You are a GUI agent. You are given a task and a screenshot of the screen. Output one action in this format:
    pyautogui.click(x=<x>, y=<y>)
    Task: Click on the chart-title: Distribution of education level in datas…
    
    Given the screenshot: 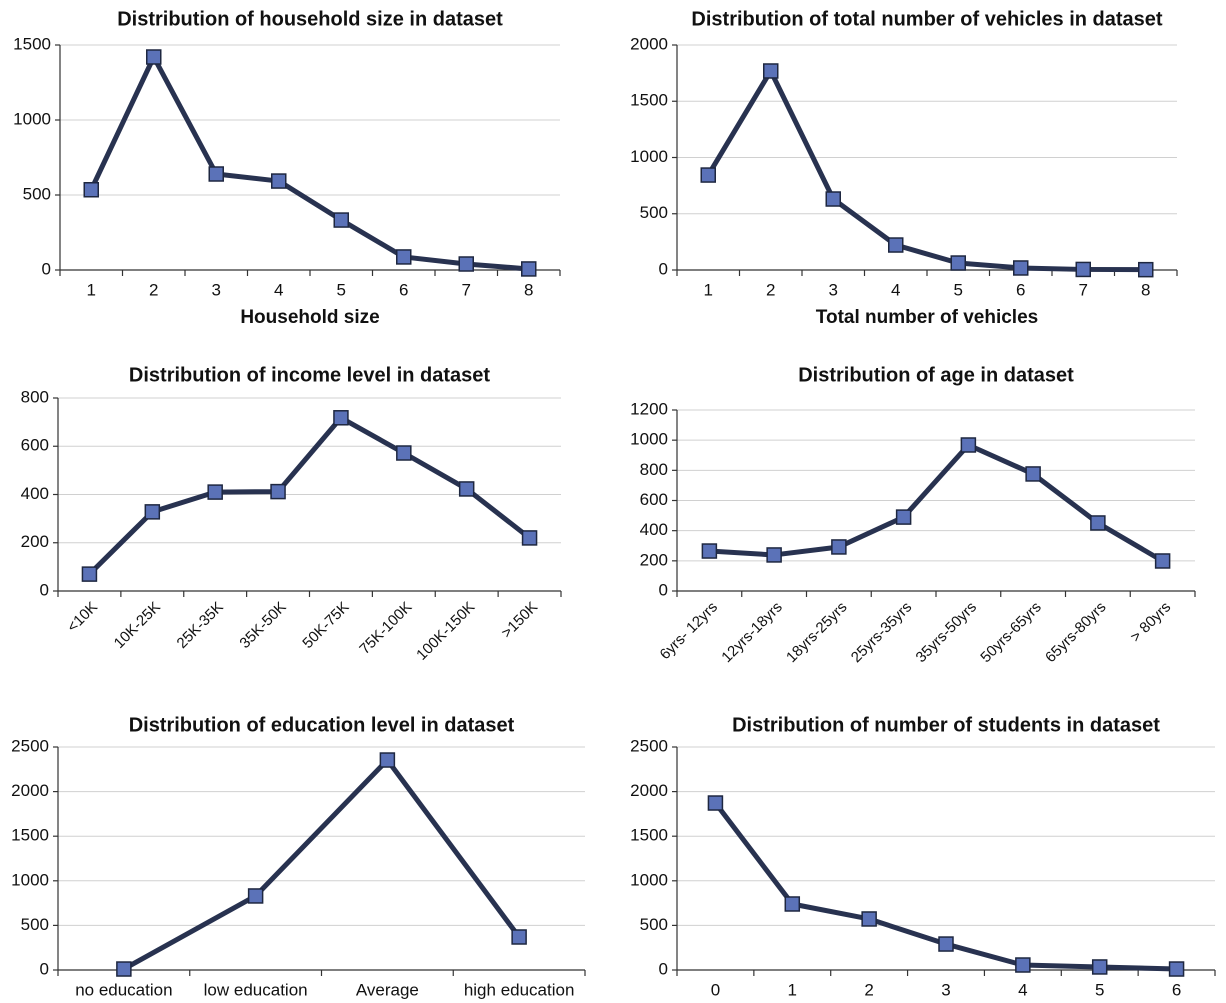 What is the action you would take?
    pyautogui.click(x=322, y=725)
    